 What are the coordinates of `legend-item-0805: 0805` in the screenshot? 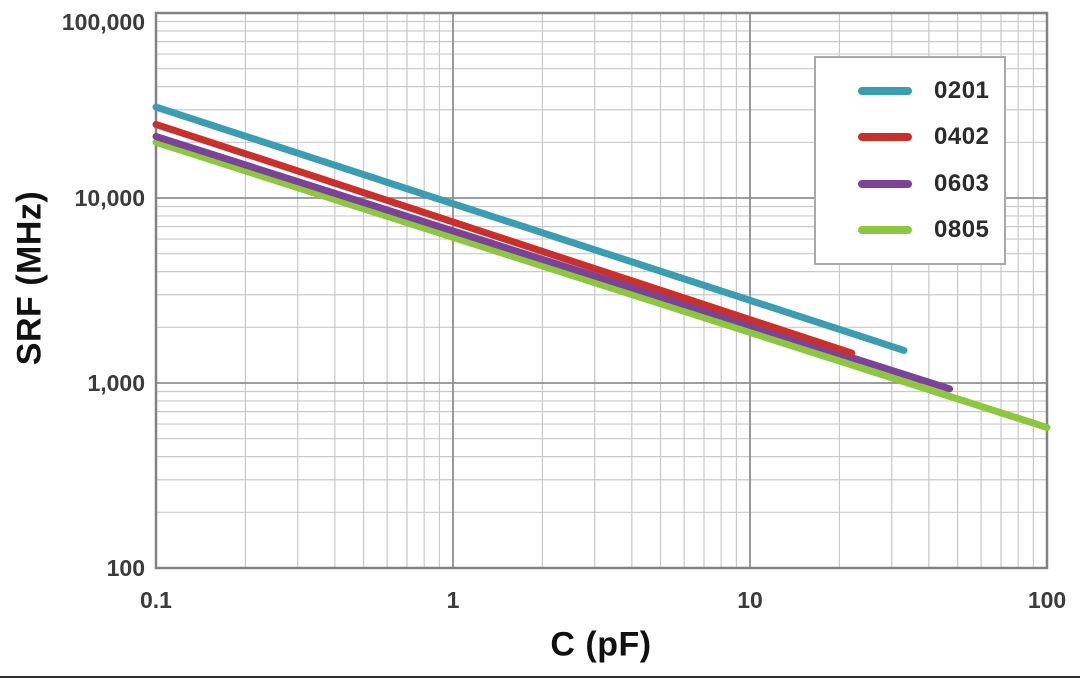 It's located at (910, 230).